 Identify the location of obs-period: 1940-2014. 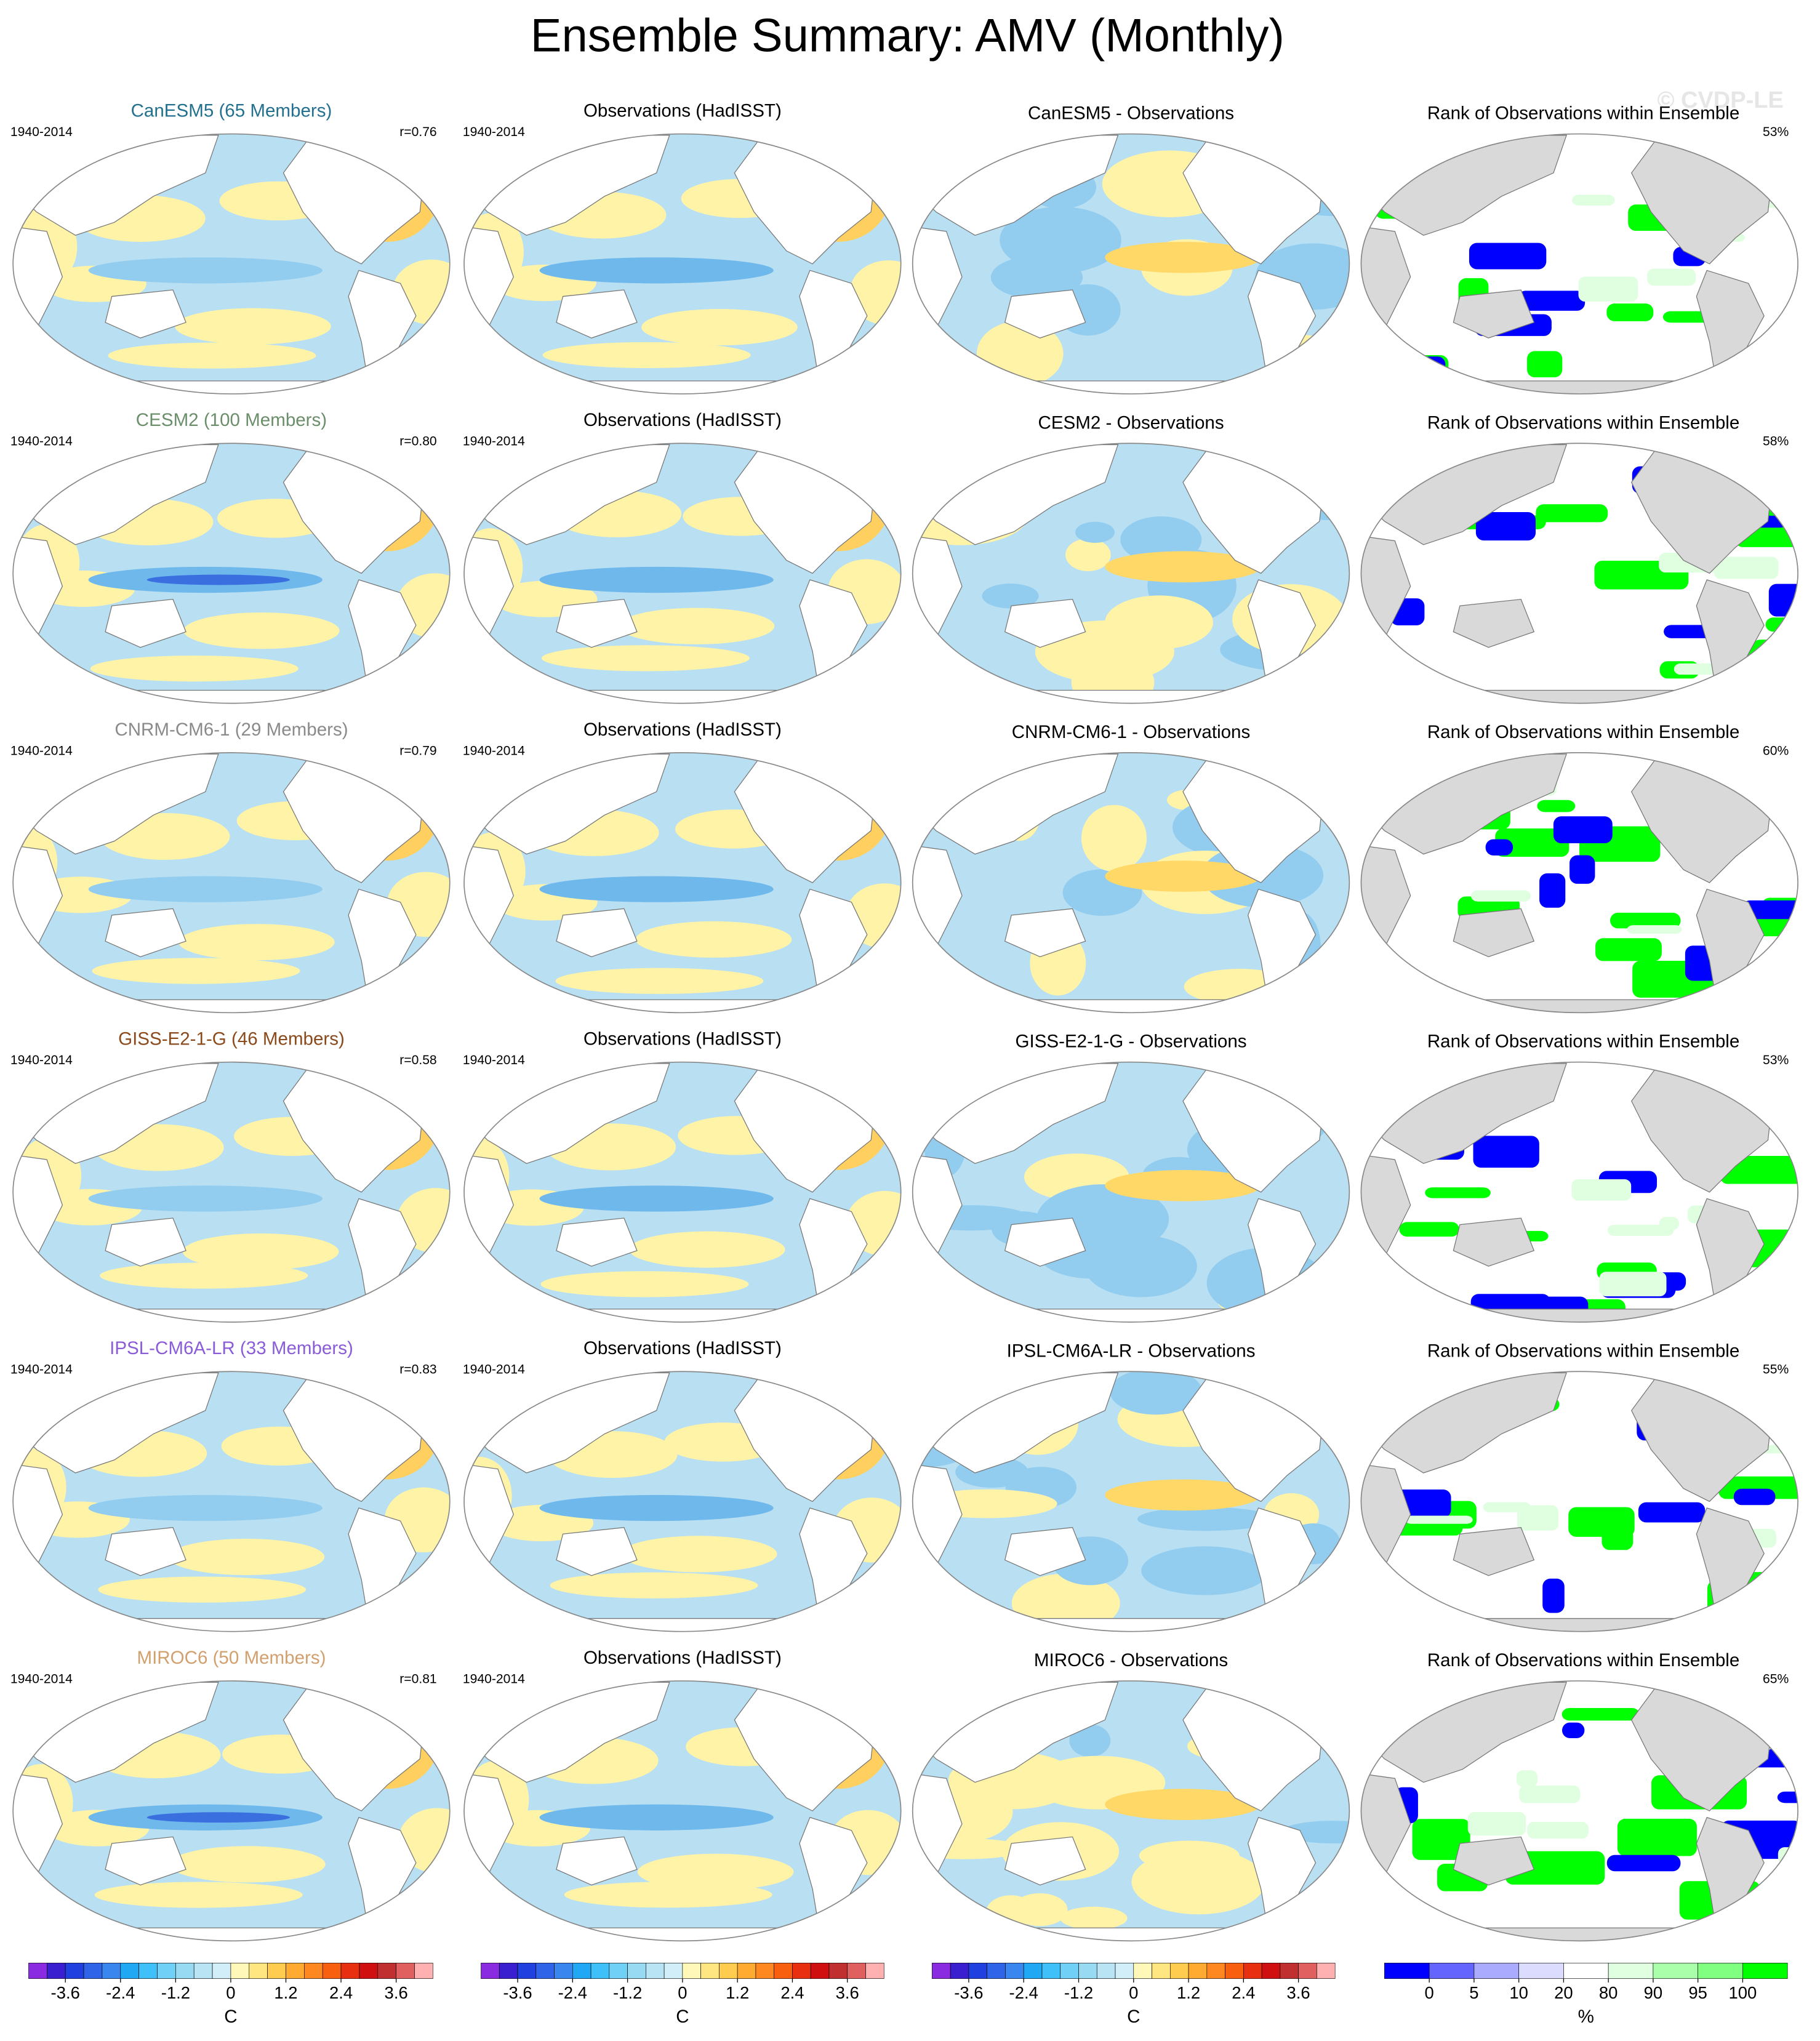
(494, 442).